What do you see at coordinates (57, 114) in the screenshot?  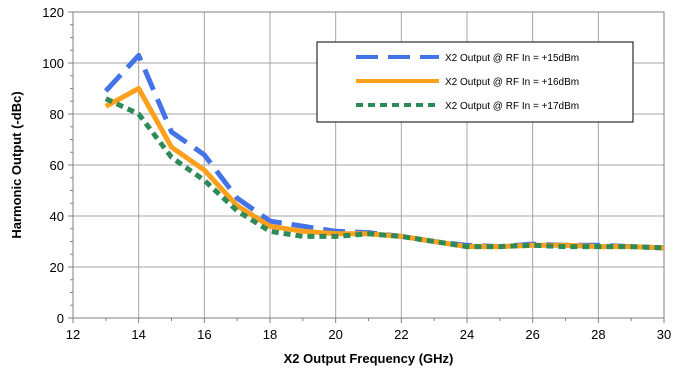 I see `y-tick-label: 80` at bounding box center [57, 114].